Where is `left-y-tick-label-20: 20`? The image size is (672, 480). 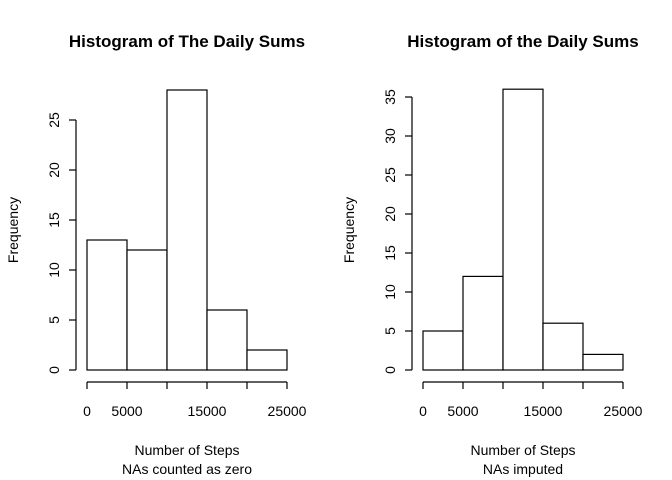 left-y-tick-label-20: 20 is located at coordinates (54, 170).